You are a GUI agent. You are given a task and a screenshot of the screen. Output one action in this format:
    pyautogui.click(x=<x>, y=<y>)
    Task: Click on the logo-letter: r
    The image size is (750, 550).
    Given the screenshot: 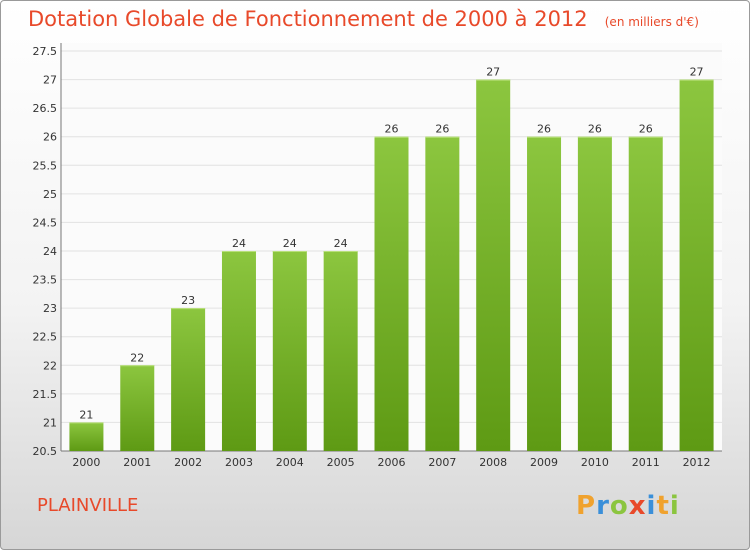 What is the action you would take?
    pyautogui.click(x=603, y=506)
    